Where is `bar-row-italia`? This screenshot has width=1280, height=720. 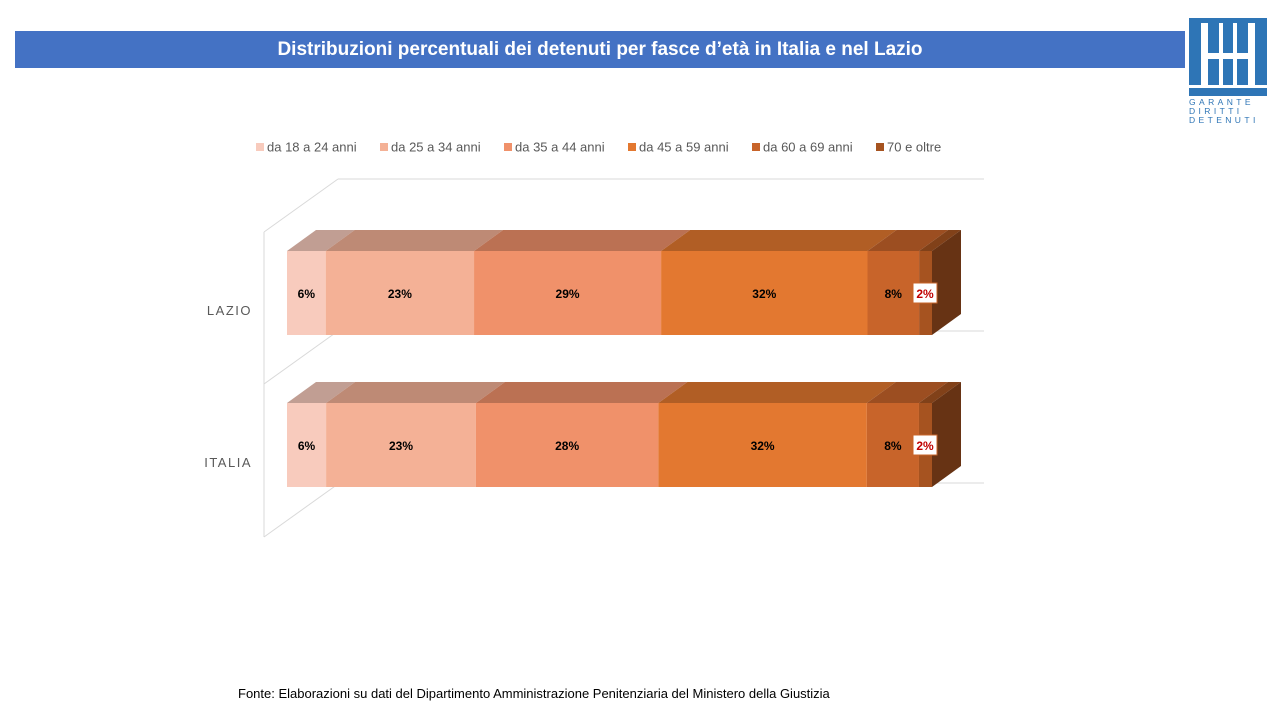 bar-row-italia is located at coordinates (624, 434).